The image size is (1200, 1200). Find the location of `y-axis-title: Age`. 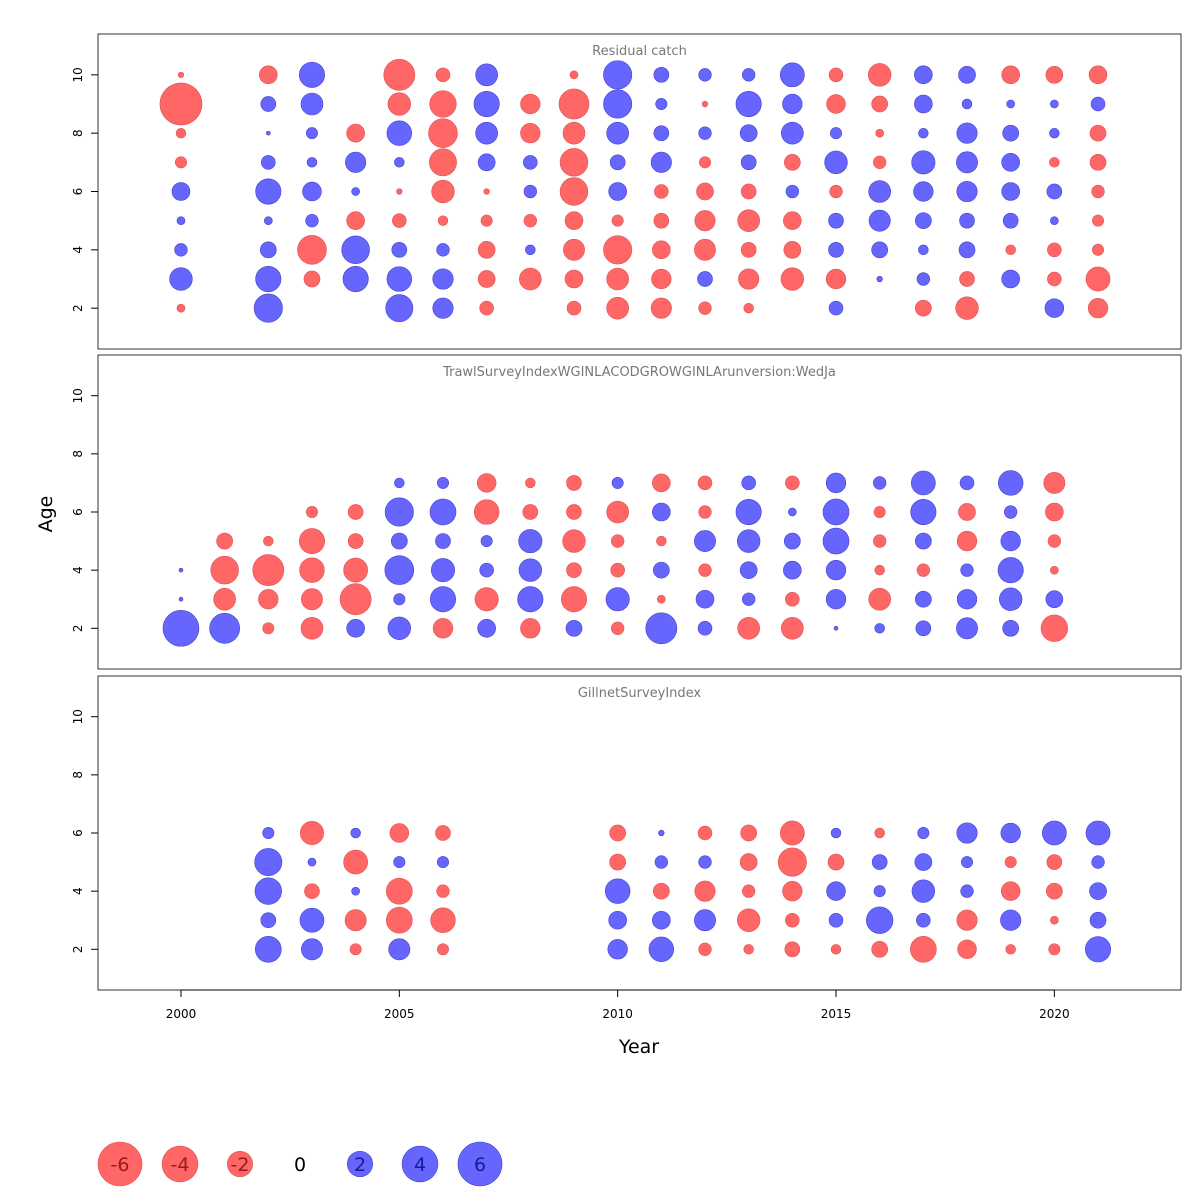

y-axis-title: Age is located at coordinates (46, 514).